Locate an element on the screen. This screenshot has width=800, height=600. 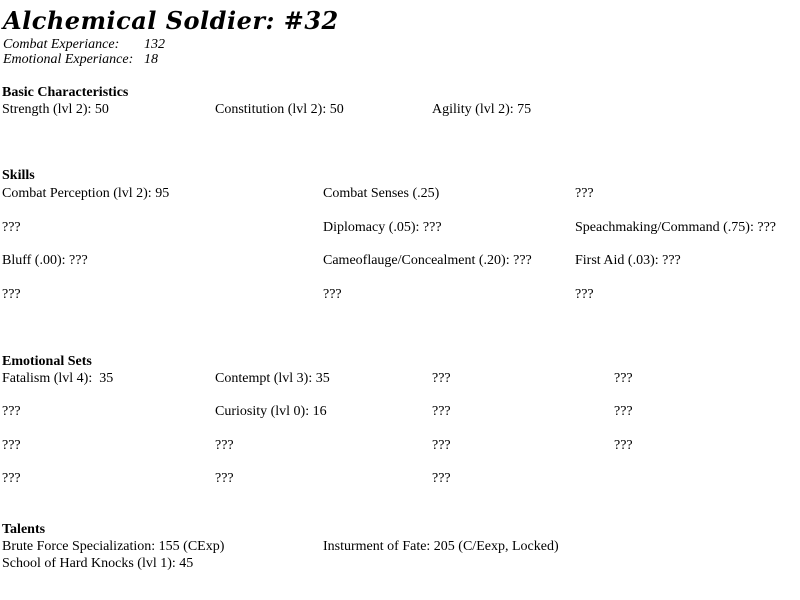
emotion-cell: Fatalism (lvl 4): 35 is located at coordinates (58, 378).